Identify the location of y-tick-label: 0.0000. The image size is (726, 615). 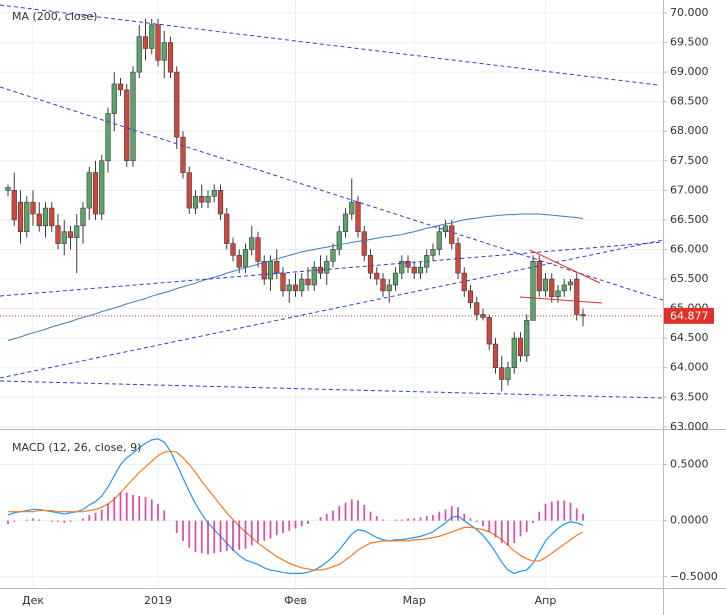
(689, 520).